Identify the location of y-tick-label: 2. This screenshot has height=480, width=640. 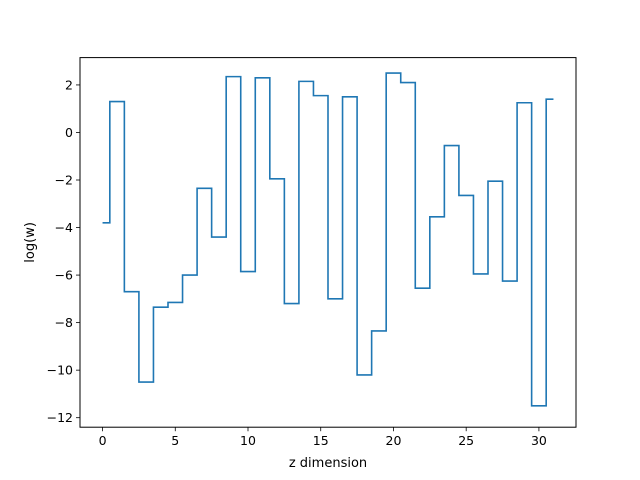
(69, 84).